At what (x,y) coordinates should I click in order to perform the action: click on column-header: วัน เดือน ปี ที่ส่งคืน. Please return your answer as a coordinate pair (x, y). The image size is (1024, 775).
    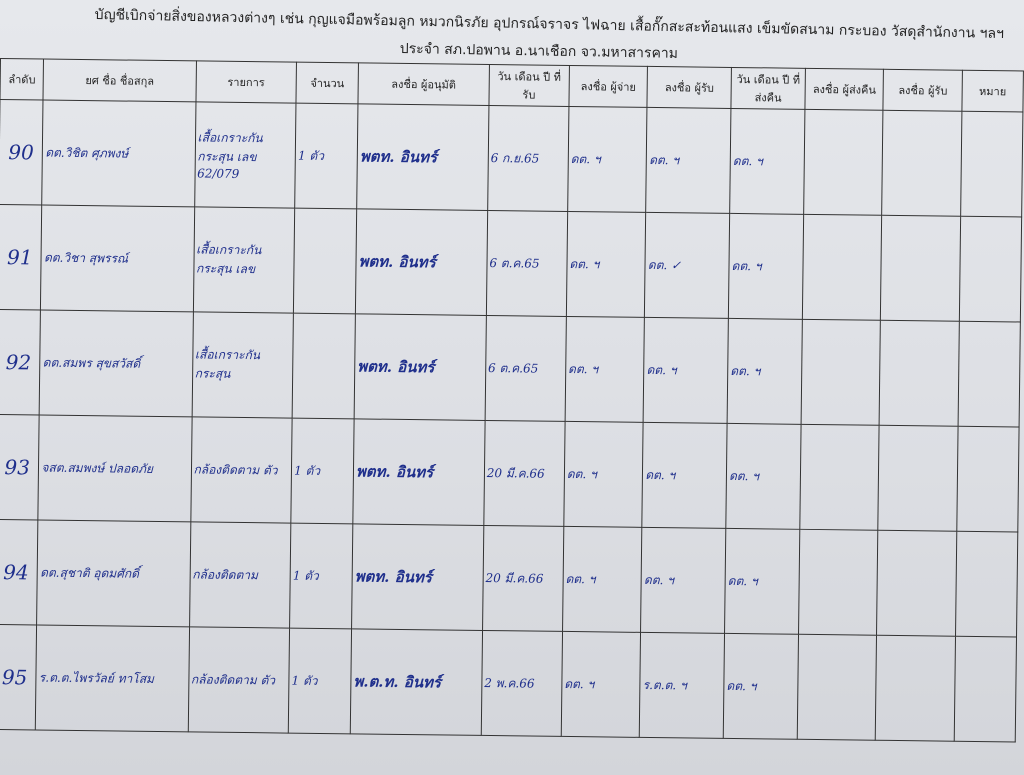
    Looking at the image, I should click on (768, 88).